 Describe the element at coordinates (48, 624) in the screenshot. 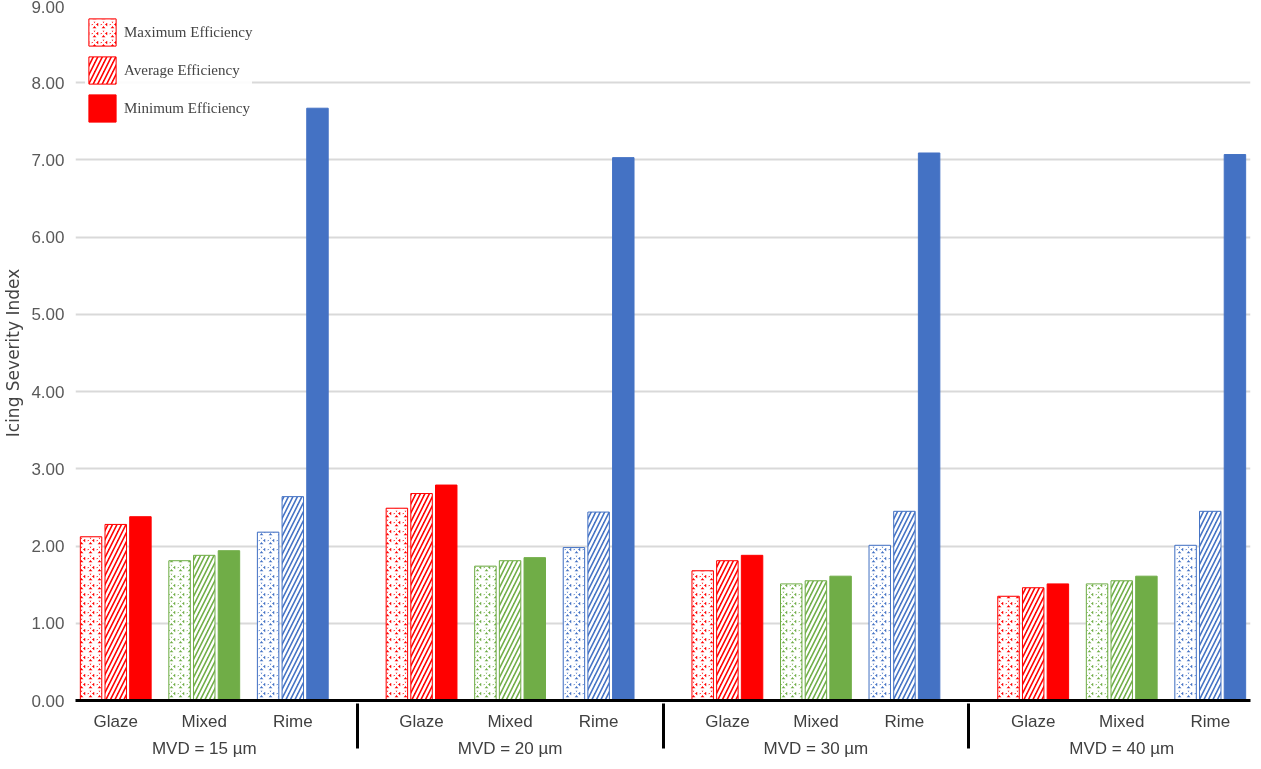

I see `y-tick-label: 1.00` at that location.